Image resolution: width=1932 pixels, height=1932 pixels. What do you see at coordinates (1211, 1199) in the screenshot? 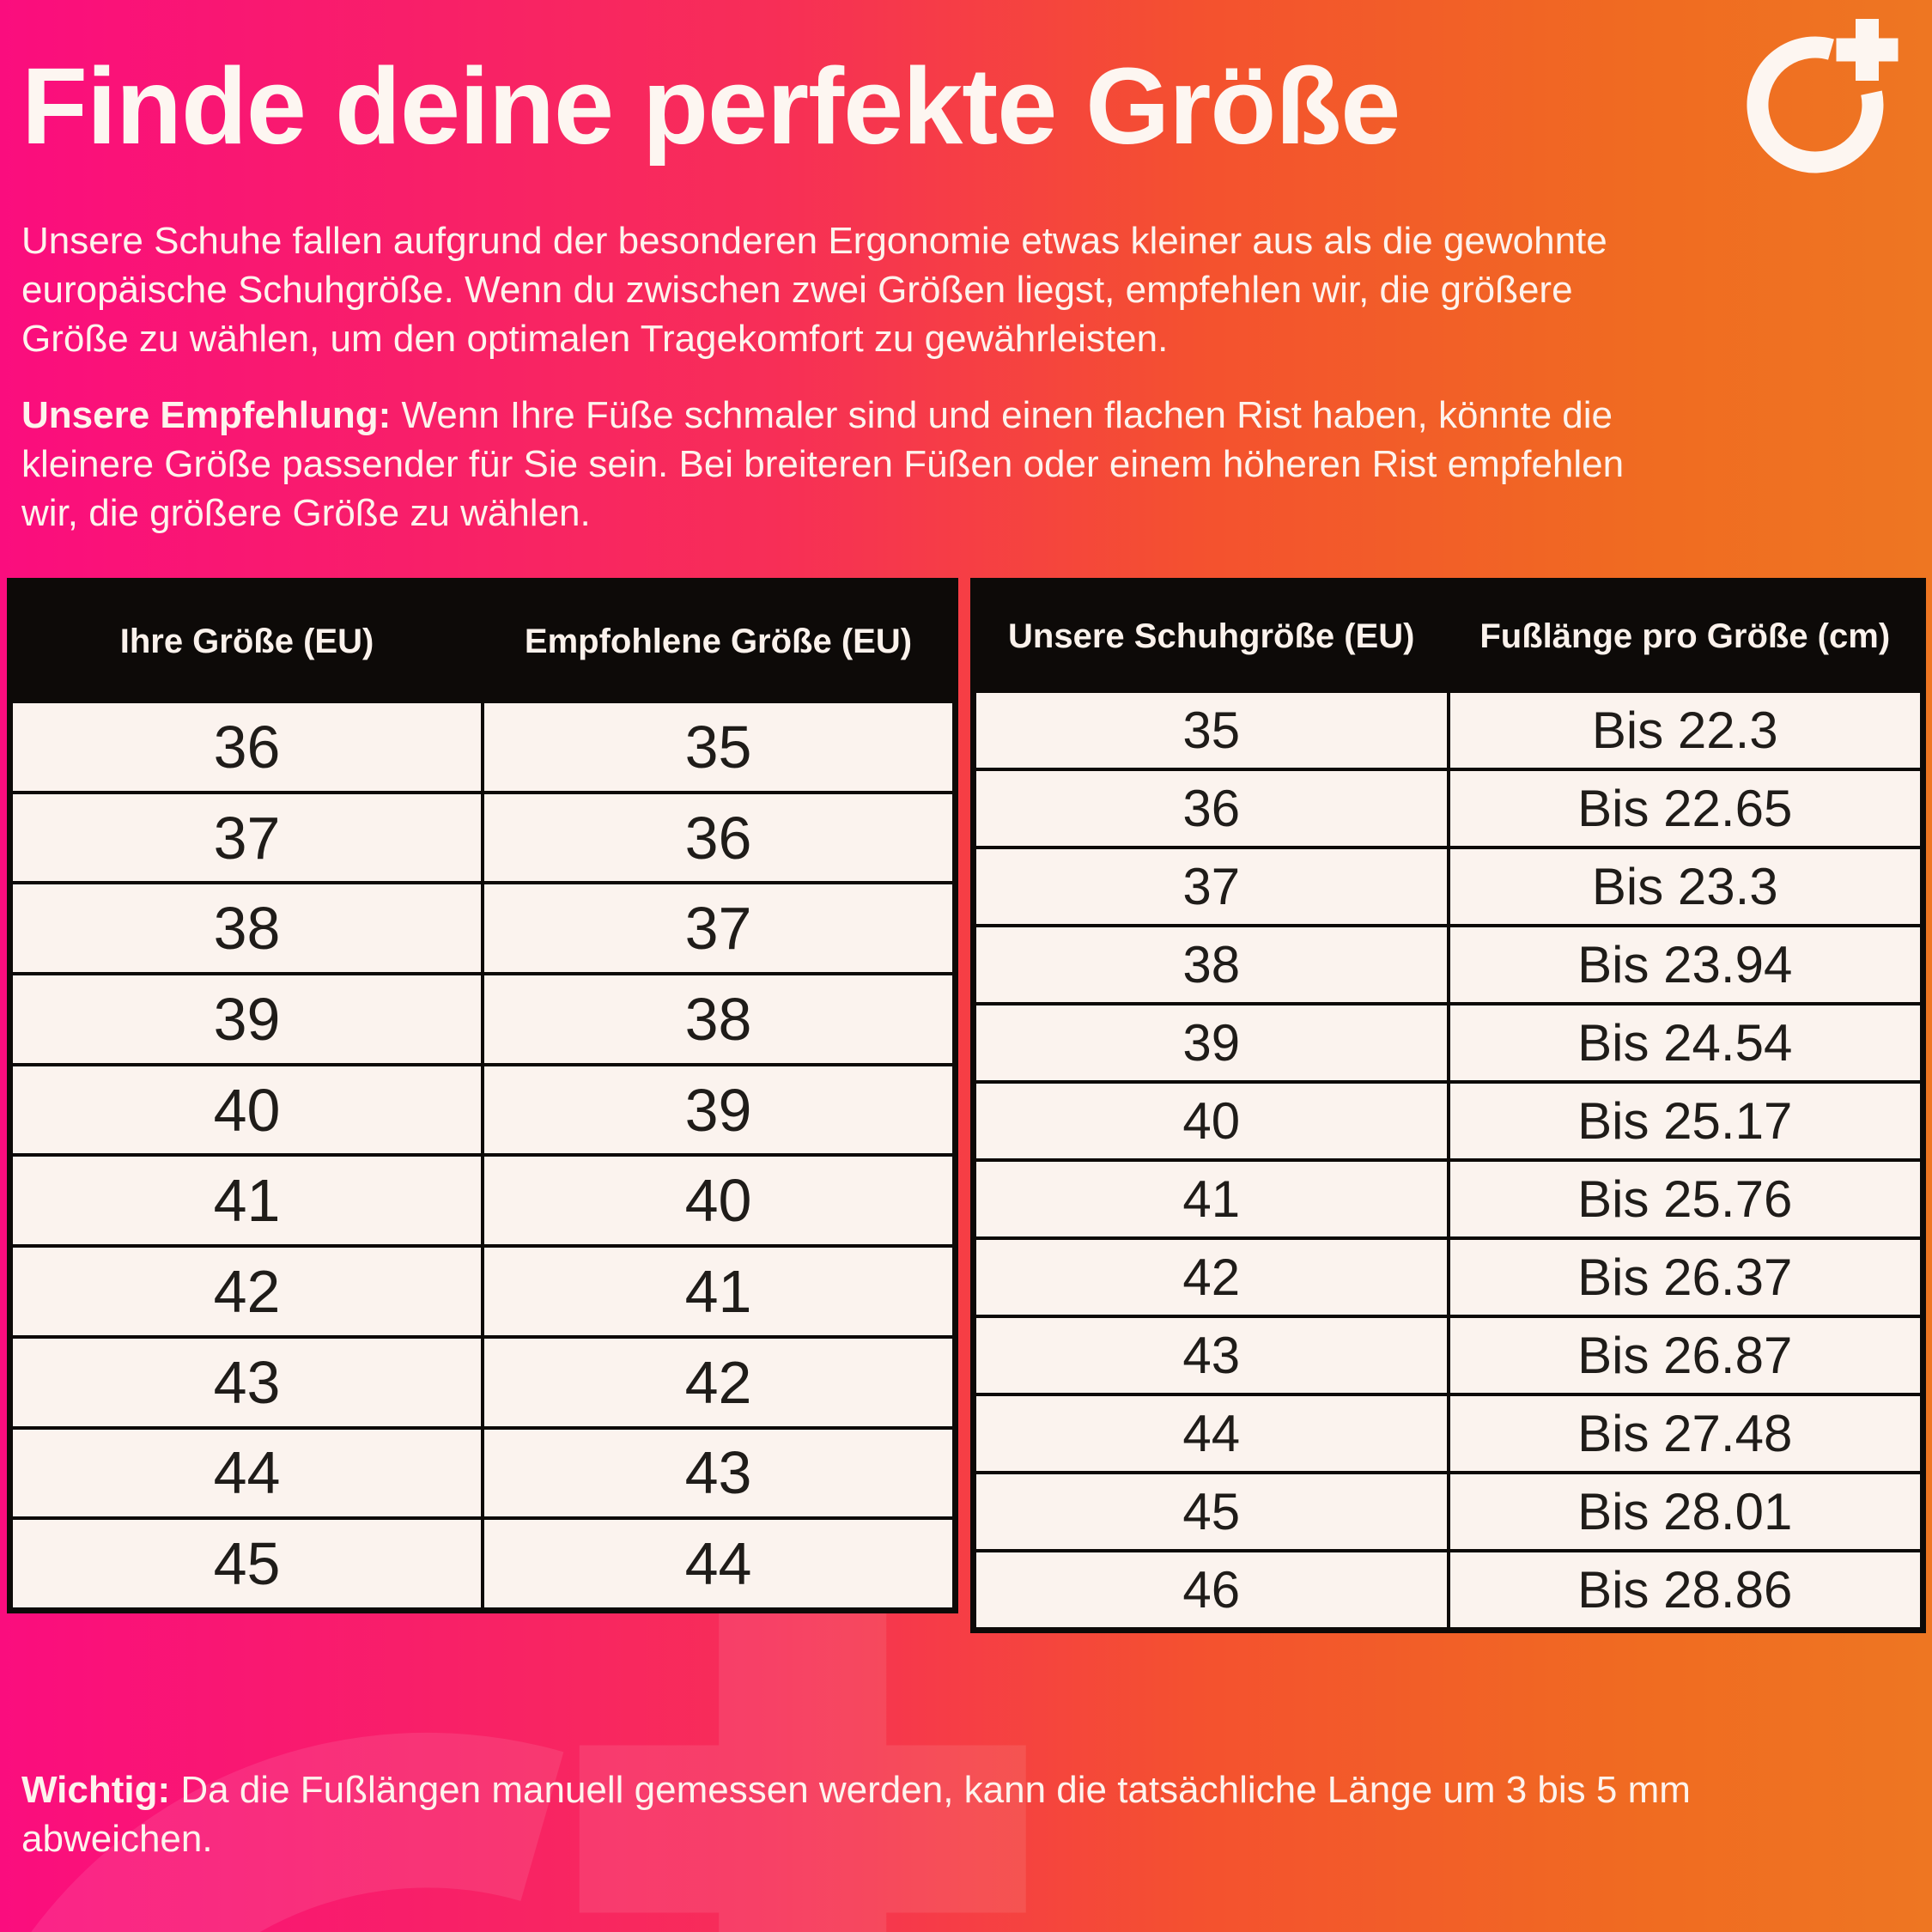
I see `shoe-size-cell: 41` at bounding box center [1211, 1199].